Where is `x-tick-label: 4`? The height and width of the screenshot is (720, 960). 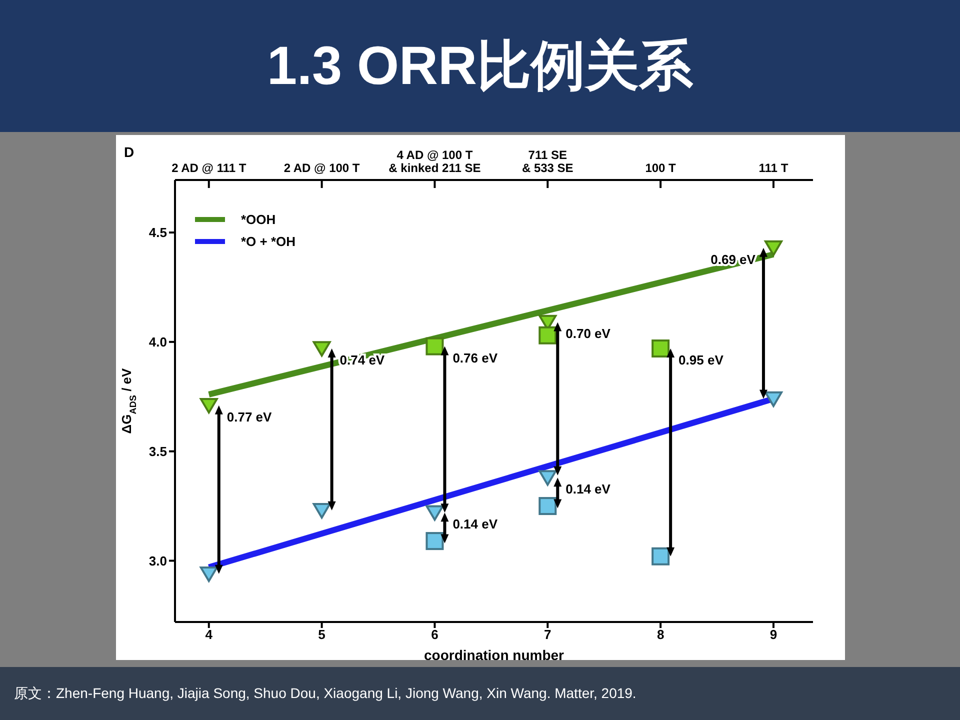
x-tick-label: 4 is located at coordinates (209, 634).